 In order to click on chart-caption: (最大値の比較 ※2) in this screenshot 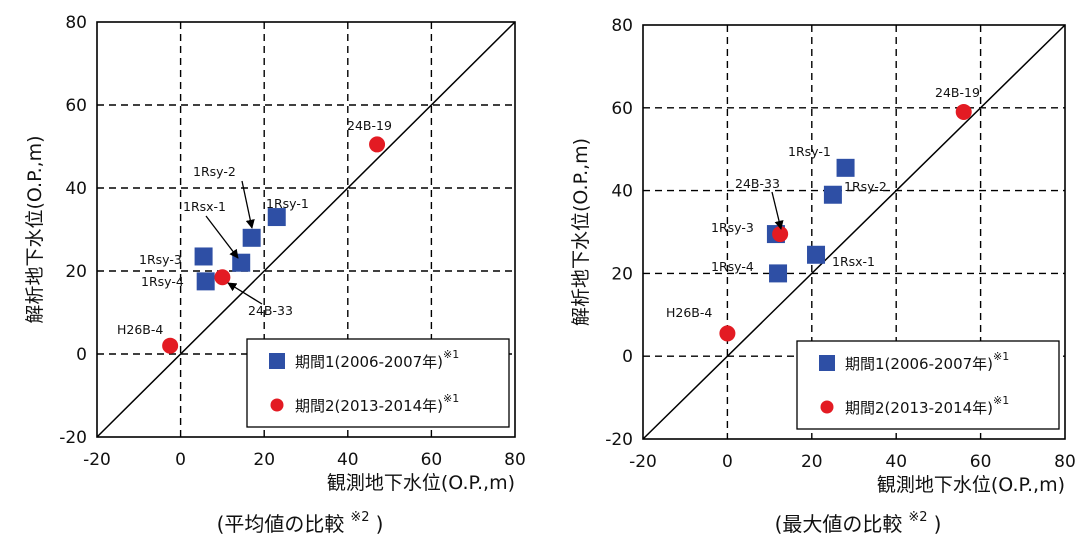, I will do `click(858, 523)`.